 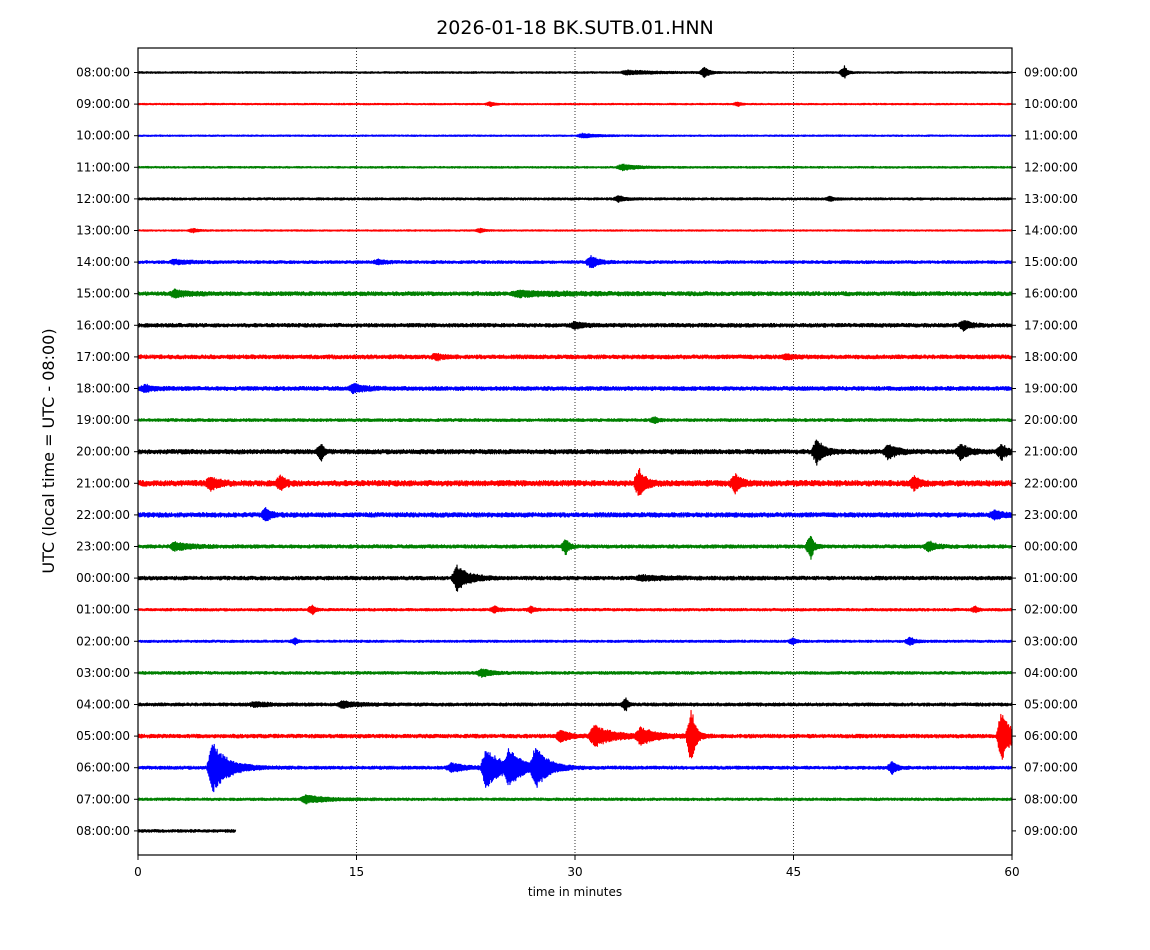 What do you see at coordinates (1051, 547) in the screenshot?
I see `y-tick-label-local-15: 00:00:00` at bounding box center [1051, 547].